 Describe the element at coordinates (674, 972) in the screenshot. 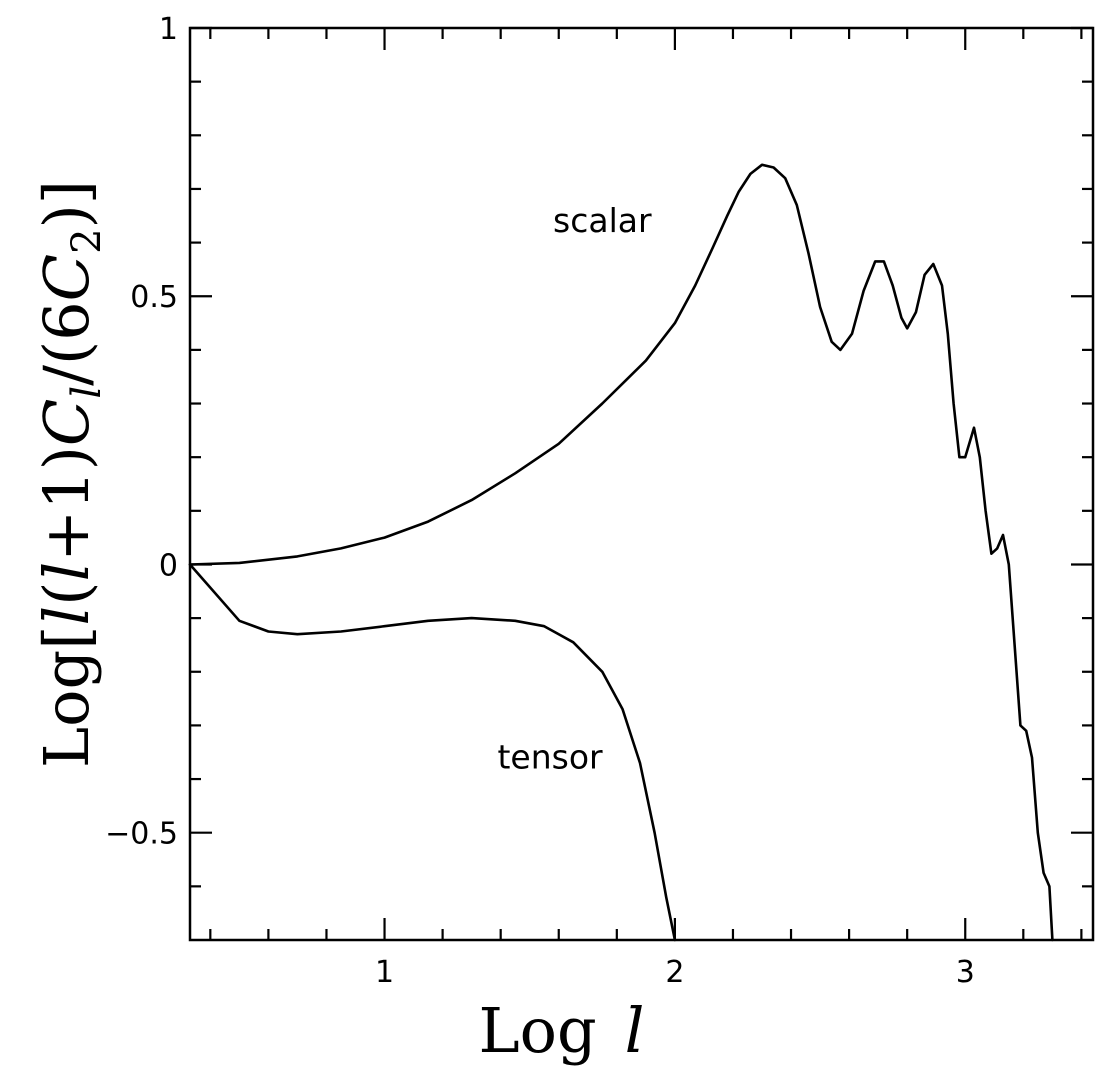

I see `x-tick-label: 2` at that location.